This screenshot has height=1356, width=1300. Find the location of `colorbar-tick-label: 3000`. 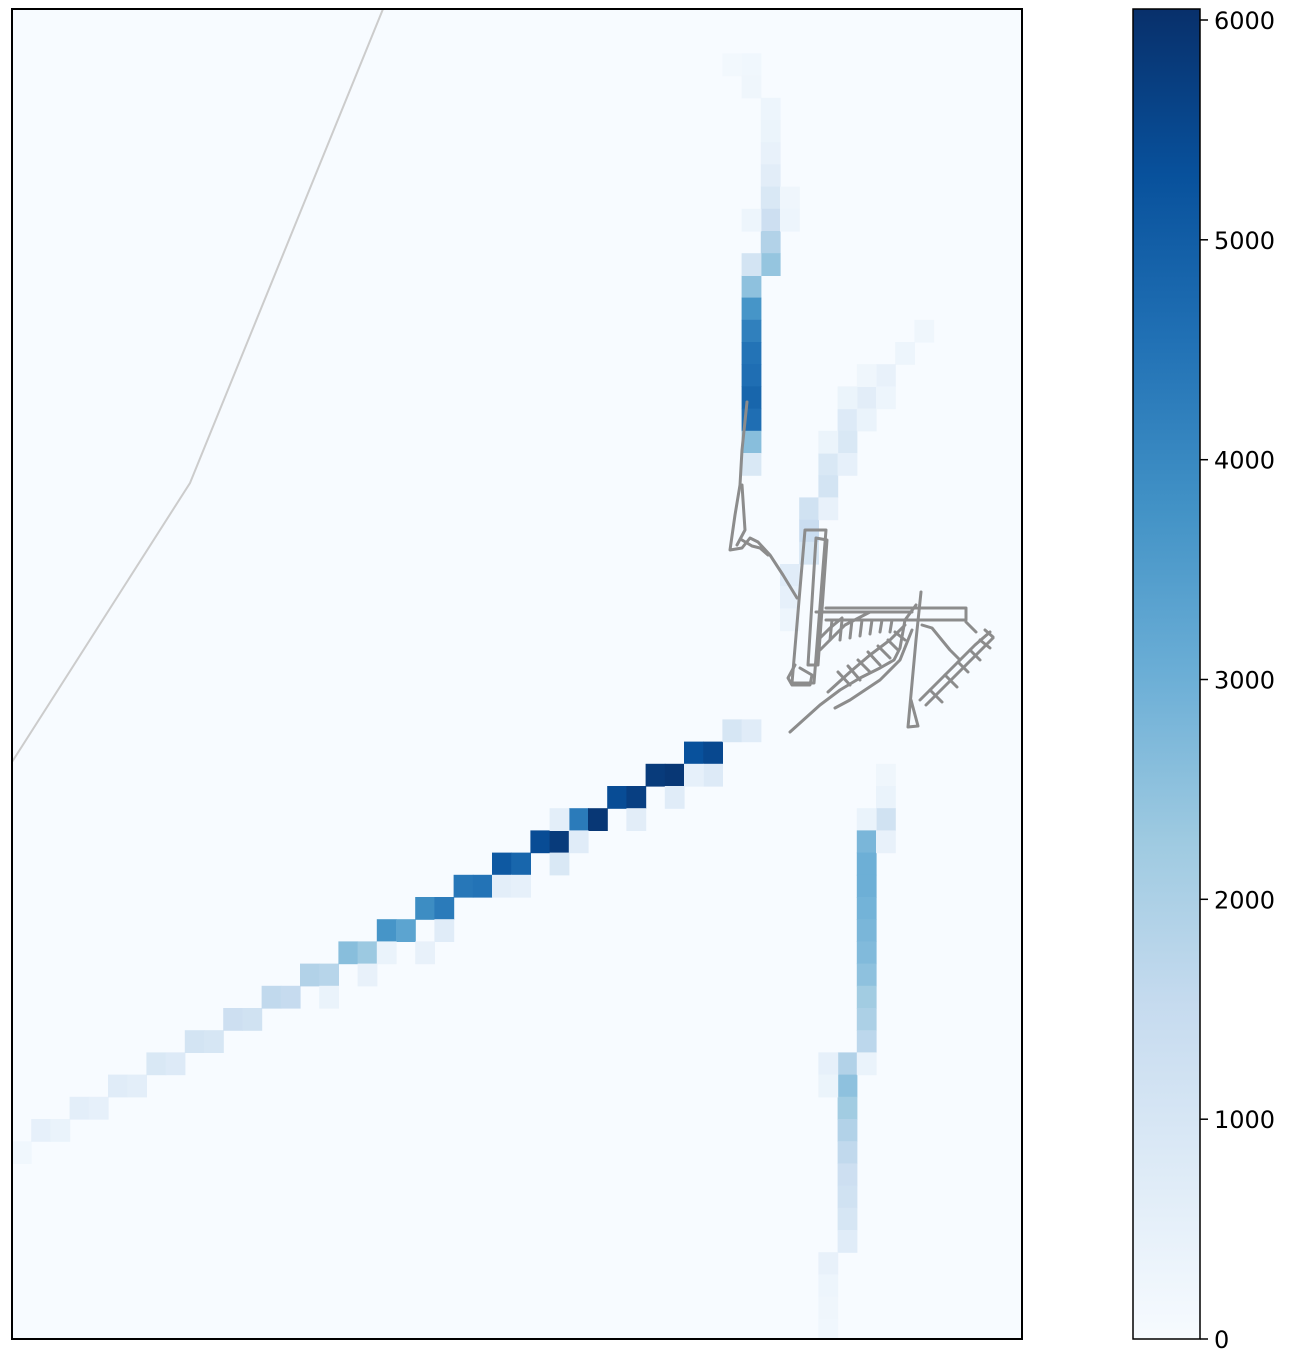

colorbar-tick-label: 3000 is located at coordinates (1244, 681).